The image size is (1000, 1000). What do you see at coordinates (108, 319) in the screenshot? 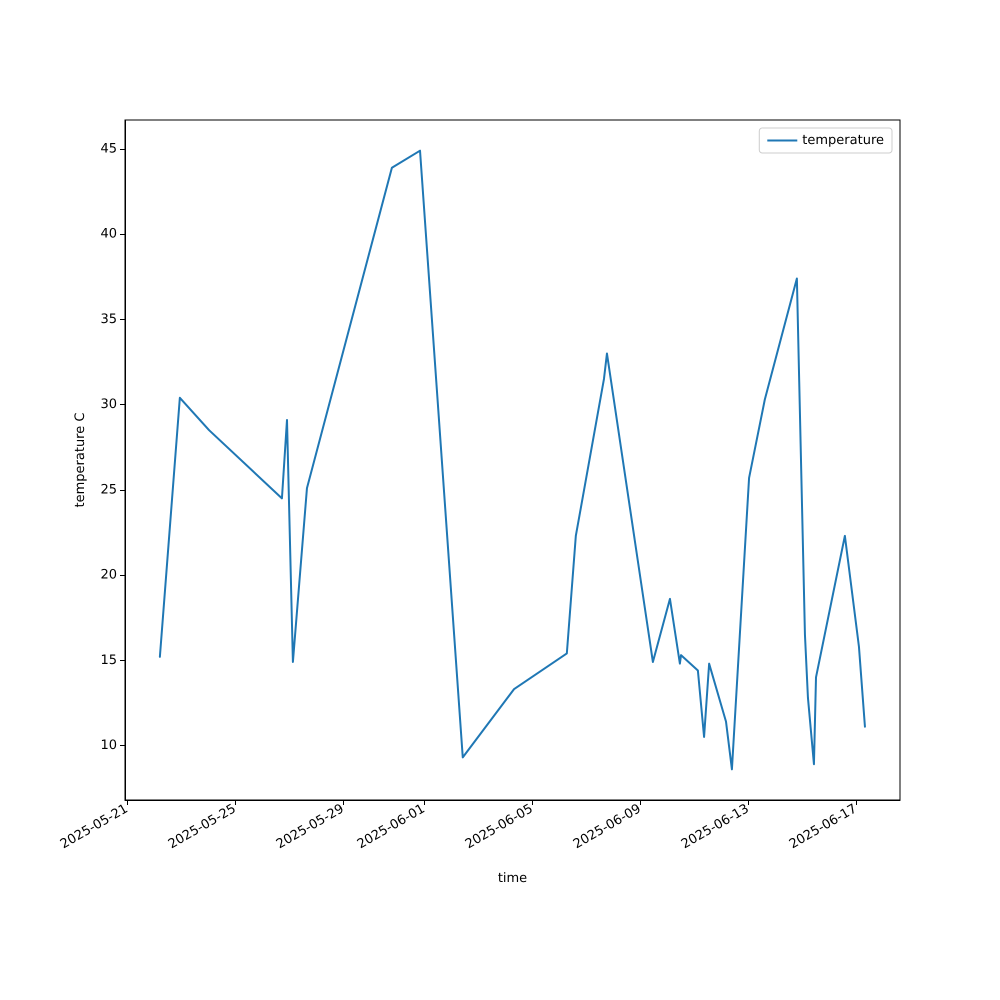
I see `y-tick-label: 35` at bounding box center [108, 319].